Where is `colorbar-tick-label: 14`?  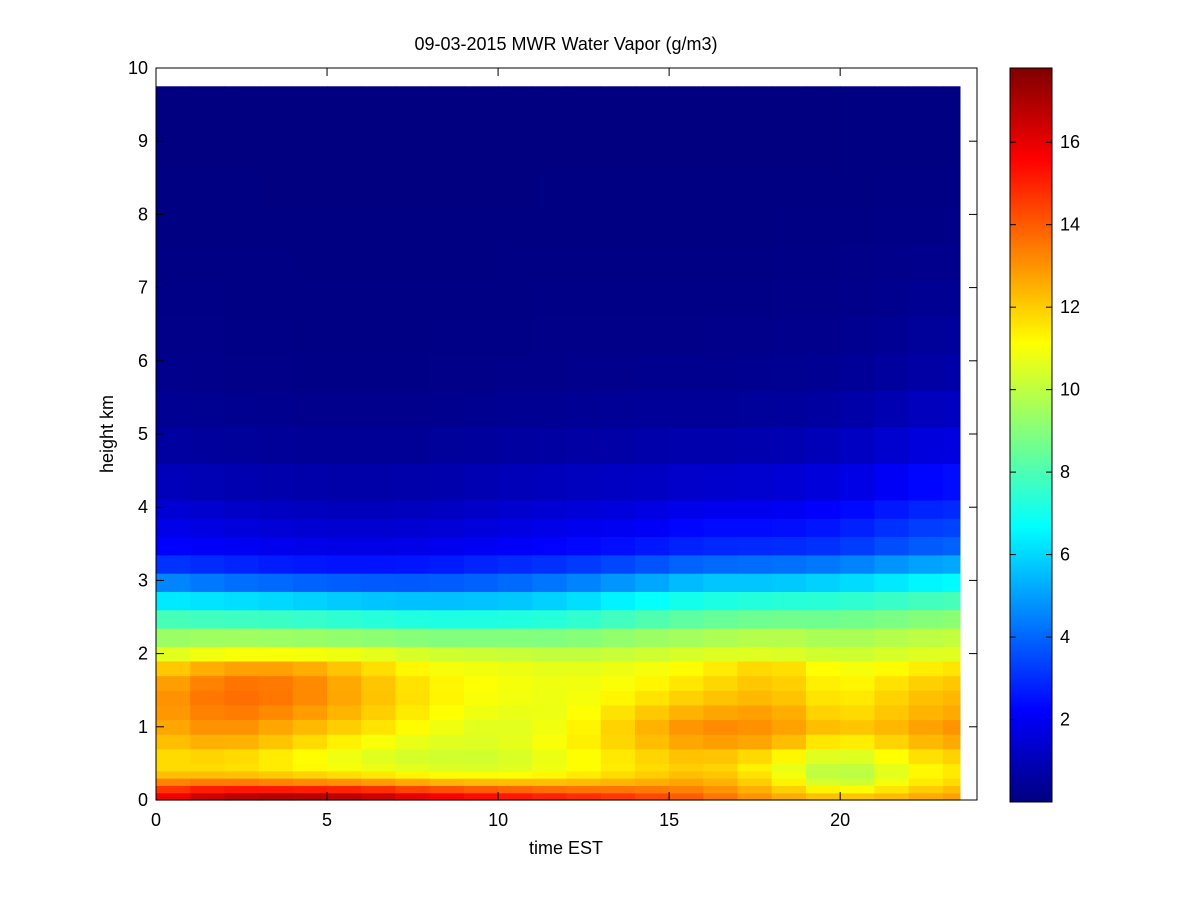 colorbar-tick-label: 14 is located at coordinates (1070, 225).